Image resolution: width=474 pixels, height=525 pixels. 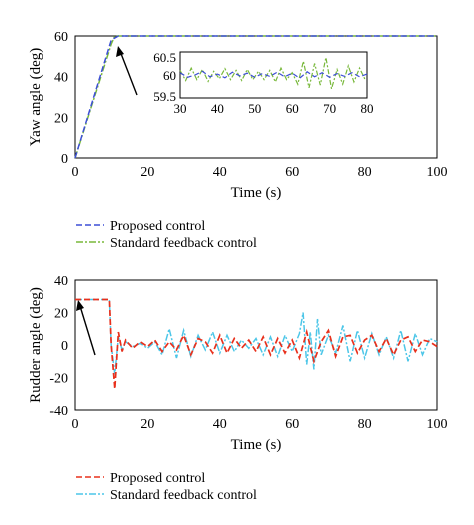 I want to click on inset-y-tick-label: 59.5, so click(x=164, y=96).